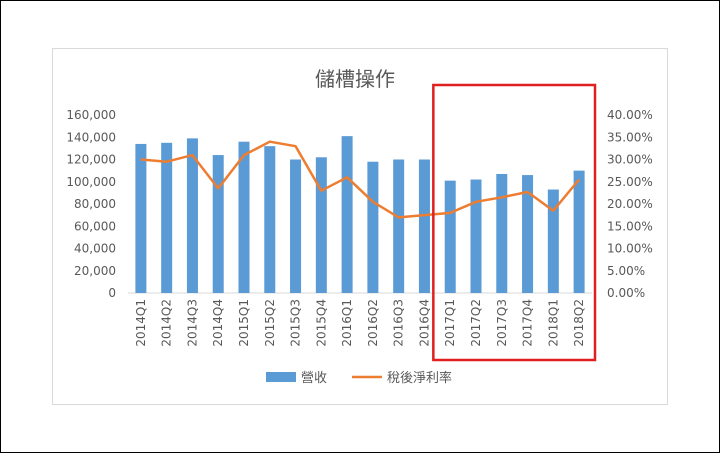 The image size is (720, 453). What do you see at coordinates (95, 204) in the screenshot?
I see `left-tick-label: 80,000` at bounding box center [95, 204].